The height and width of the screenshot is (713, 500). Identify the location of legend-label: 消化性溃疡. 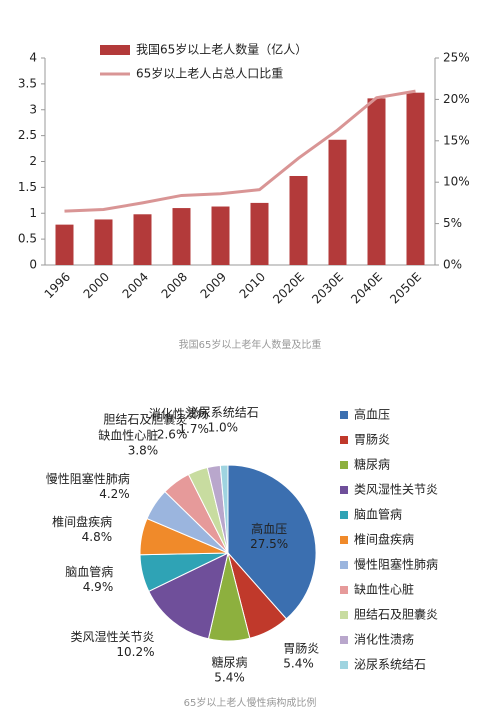
(384, 639).